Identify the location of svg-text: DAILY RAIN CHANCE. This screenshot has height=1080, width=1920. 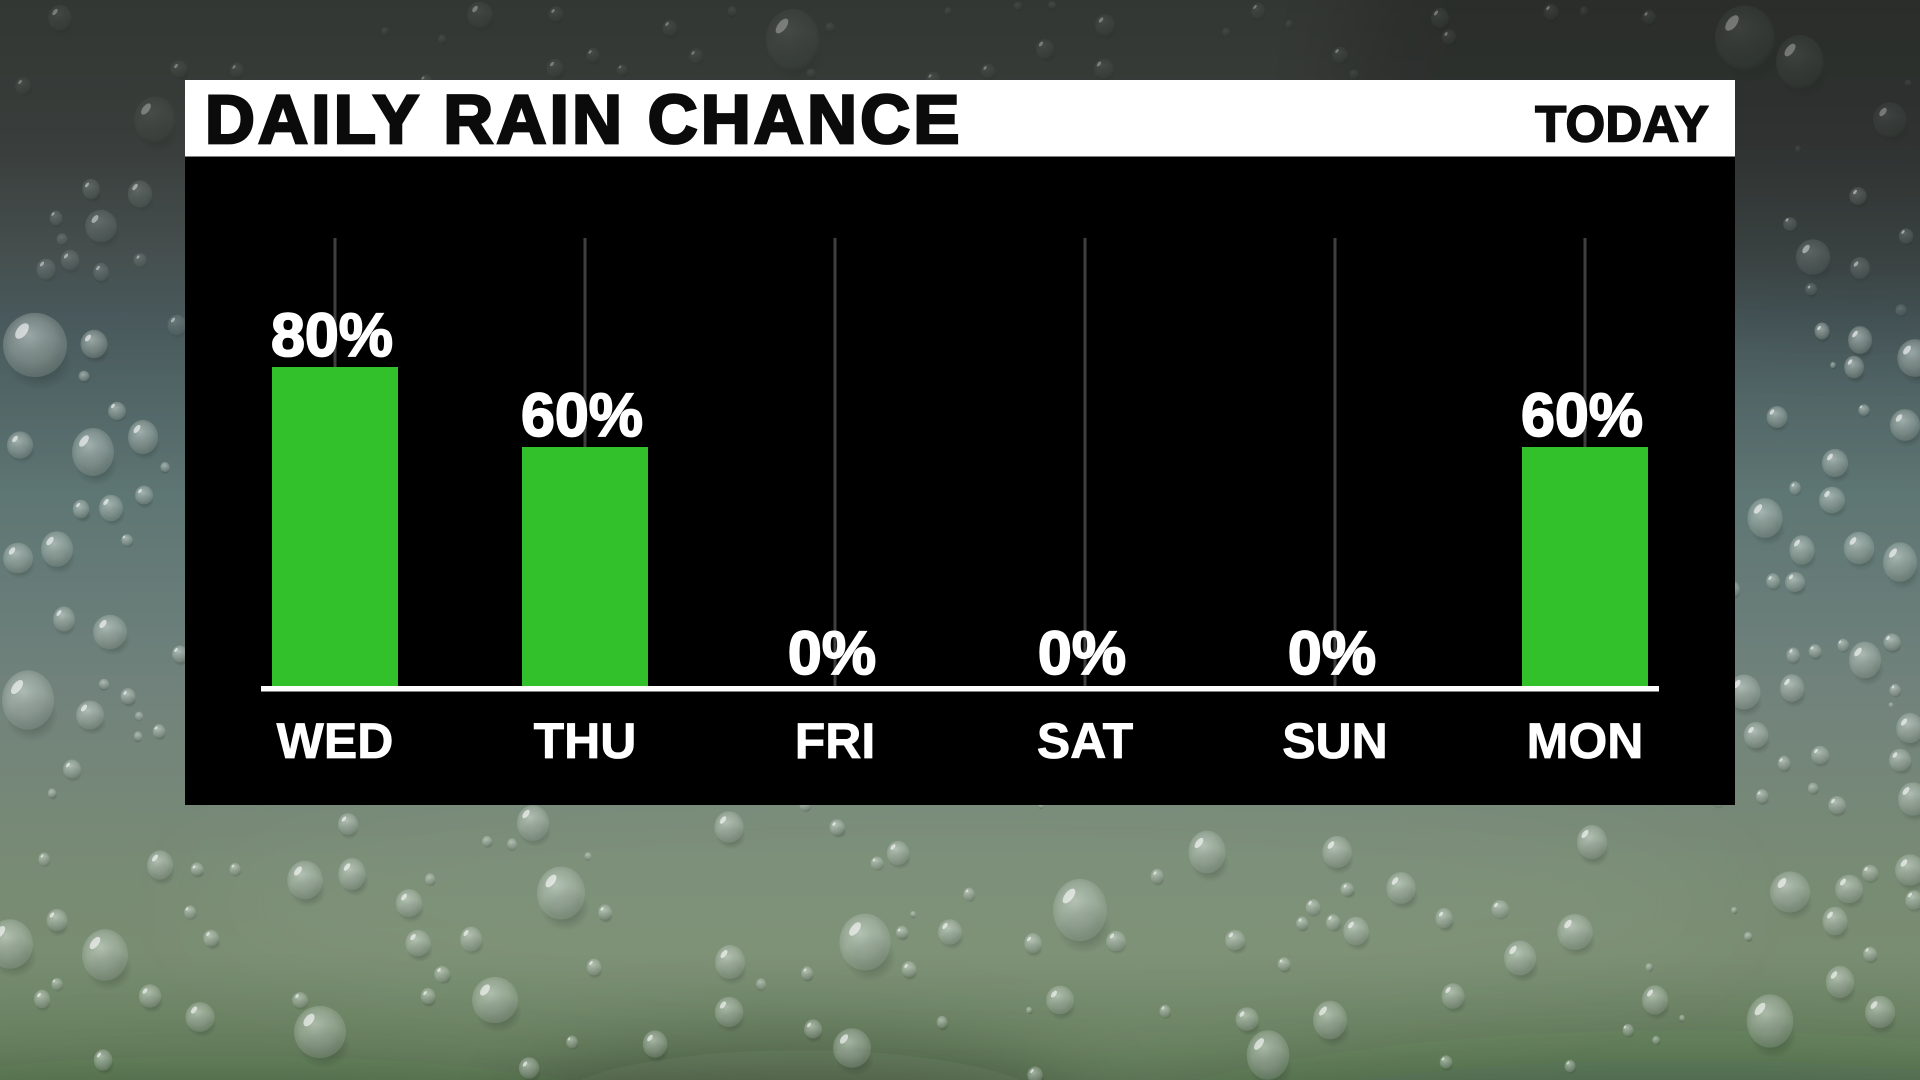
(584, 119).